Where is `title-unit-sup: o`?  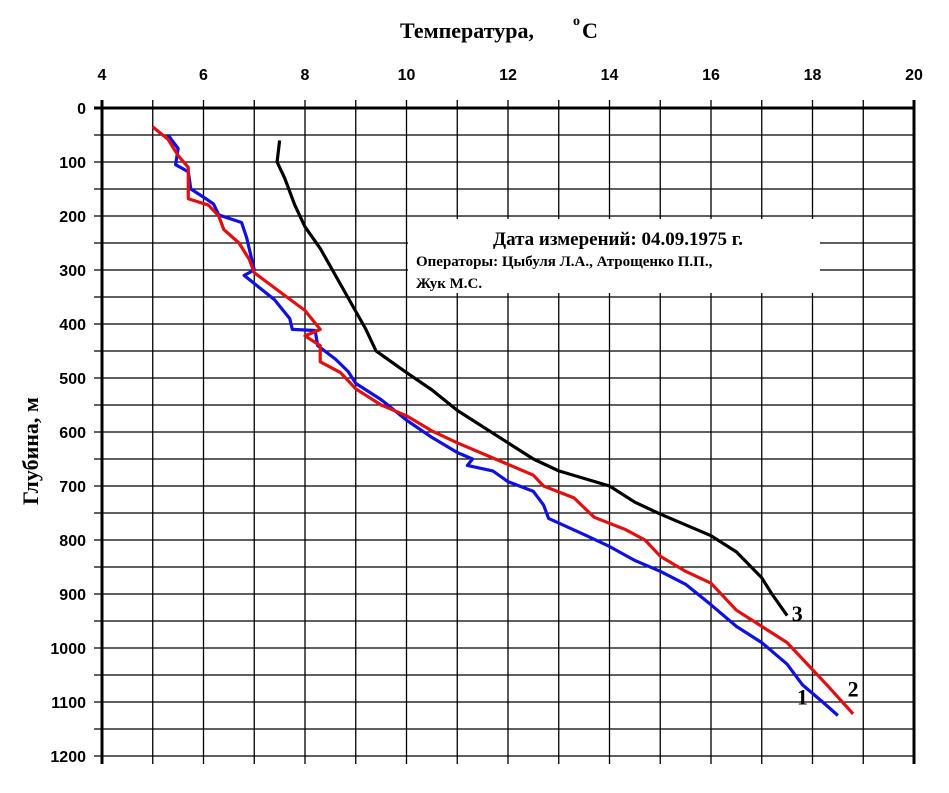 title-unit-sup: o is located at coordinates (576, 21).